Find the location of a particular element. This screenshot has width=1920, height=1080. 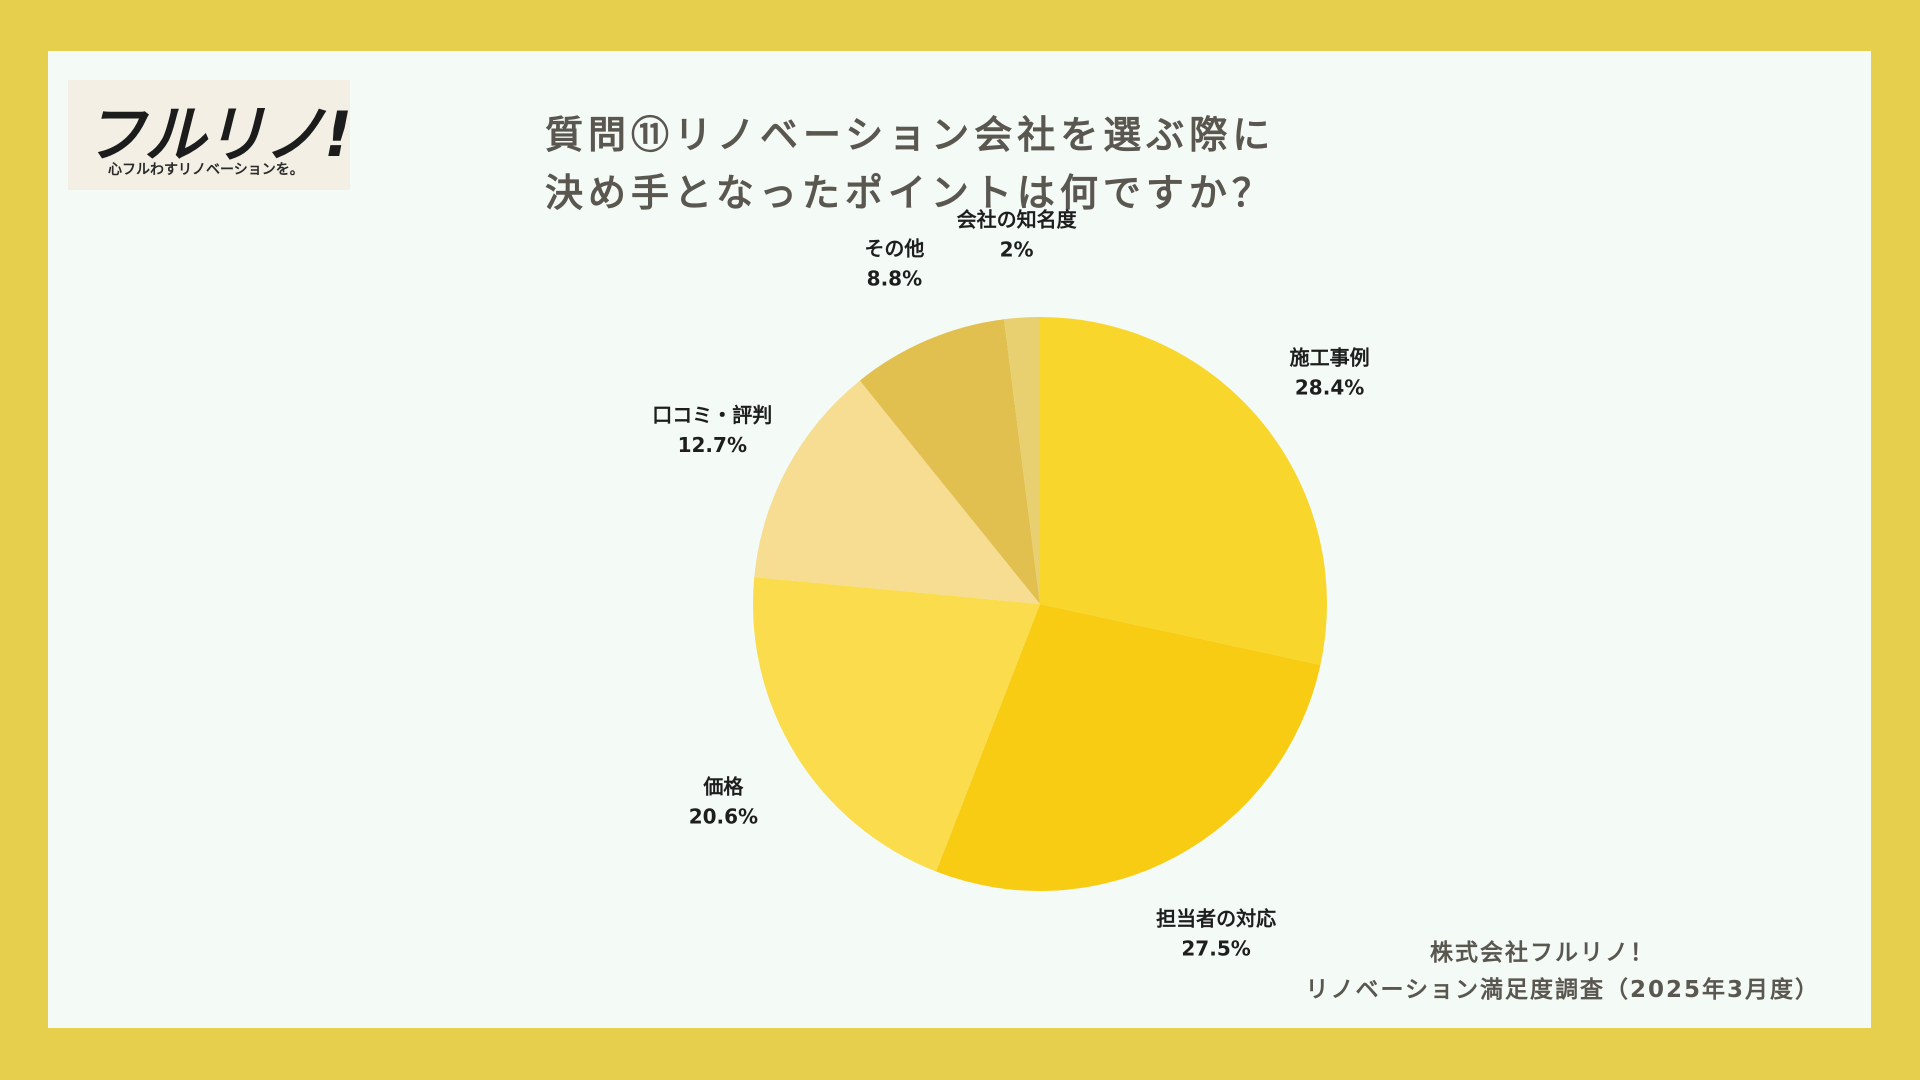

slice-value-label: 2% is located at coordinates (1017, 250).